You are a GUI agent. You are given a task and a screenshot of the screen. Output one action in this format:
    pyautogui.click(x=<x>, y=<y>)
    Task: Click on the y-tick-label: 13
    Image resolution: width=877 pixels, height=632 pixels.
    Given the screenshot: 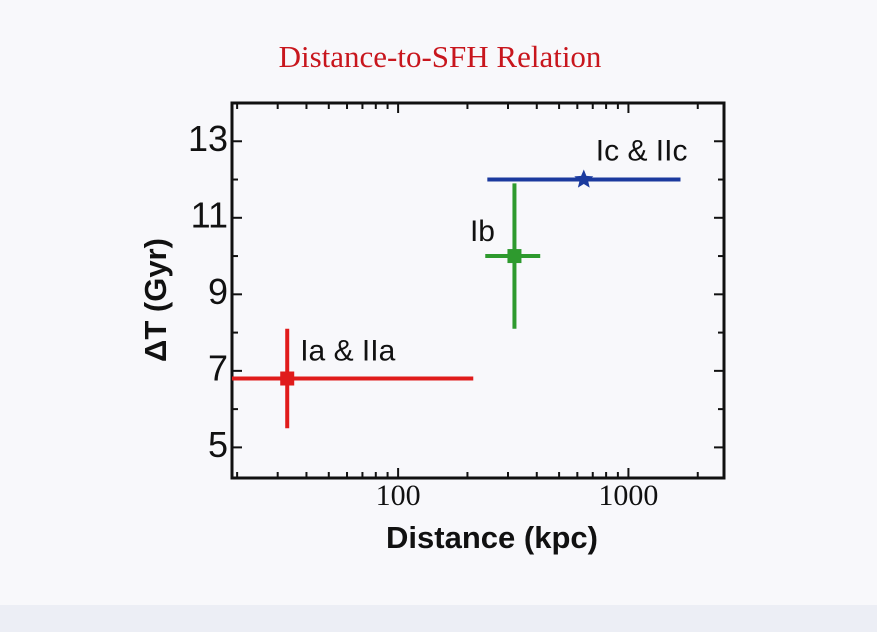 What is the action you would take?
    pyautogui.click(x=208, y=138)
    